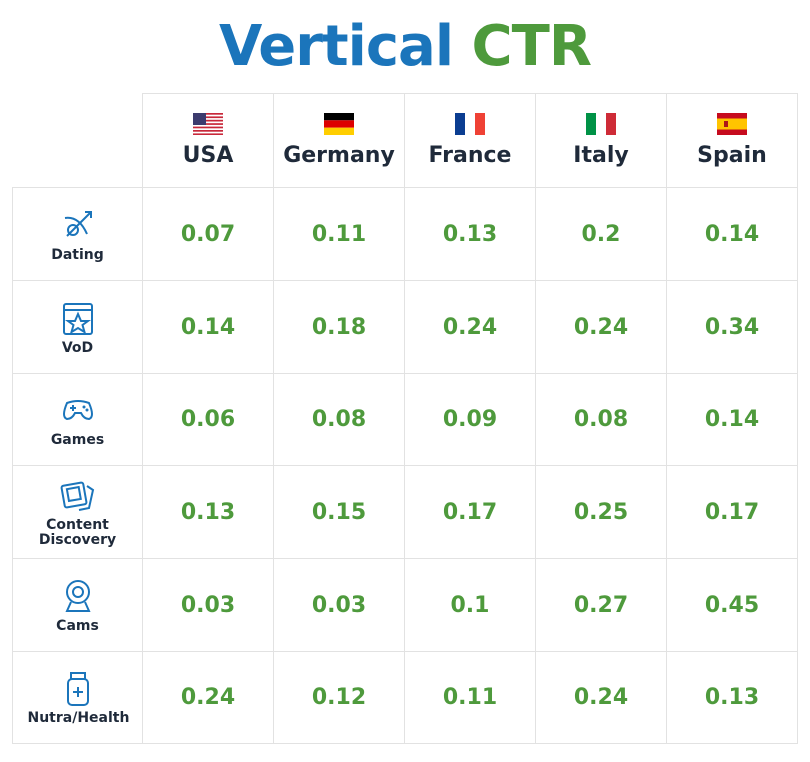  I want to click on row-header: Content Discovery, so click(77, 512).